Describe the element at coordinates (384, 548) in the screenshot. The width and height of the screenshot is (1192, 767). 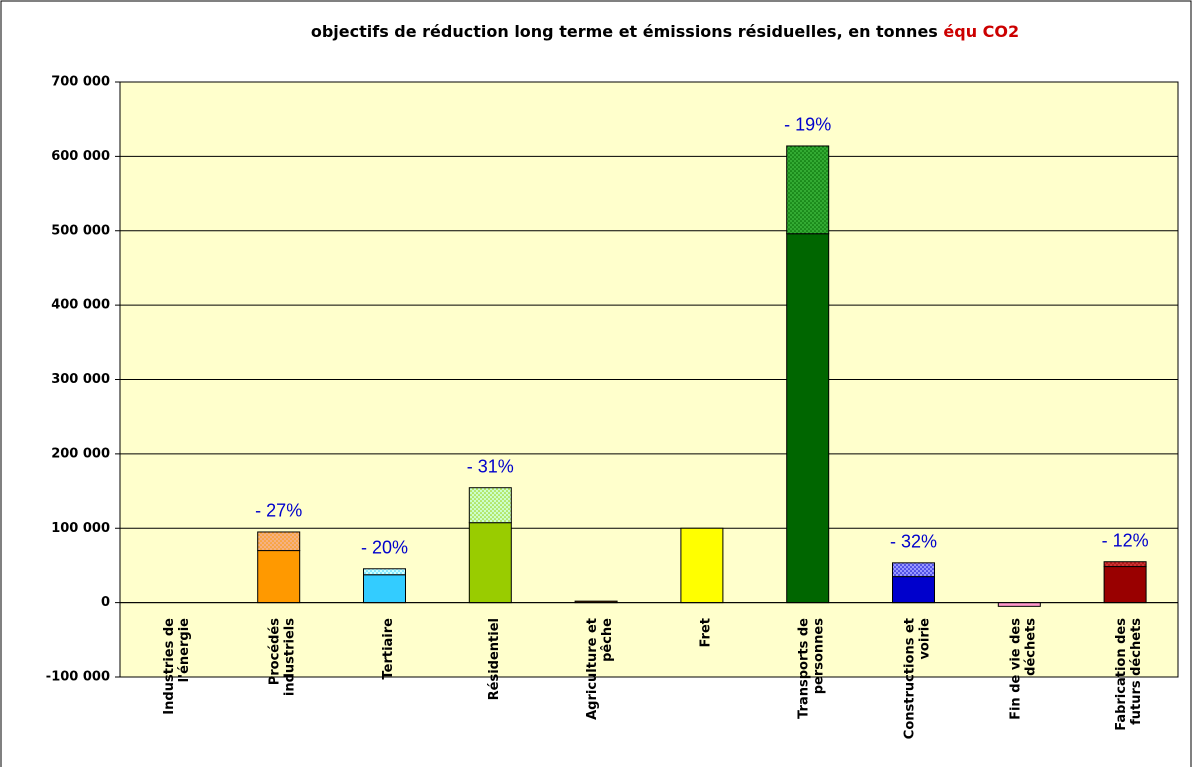
I see `bar-annotation: - 20%` at that location.